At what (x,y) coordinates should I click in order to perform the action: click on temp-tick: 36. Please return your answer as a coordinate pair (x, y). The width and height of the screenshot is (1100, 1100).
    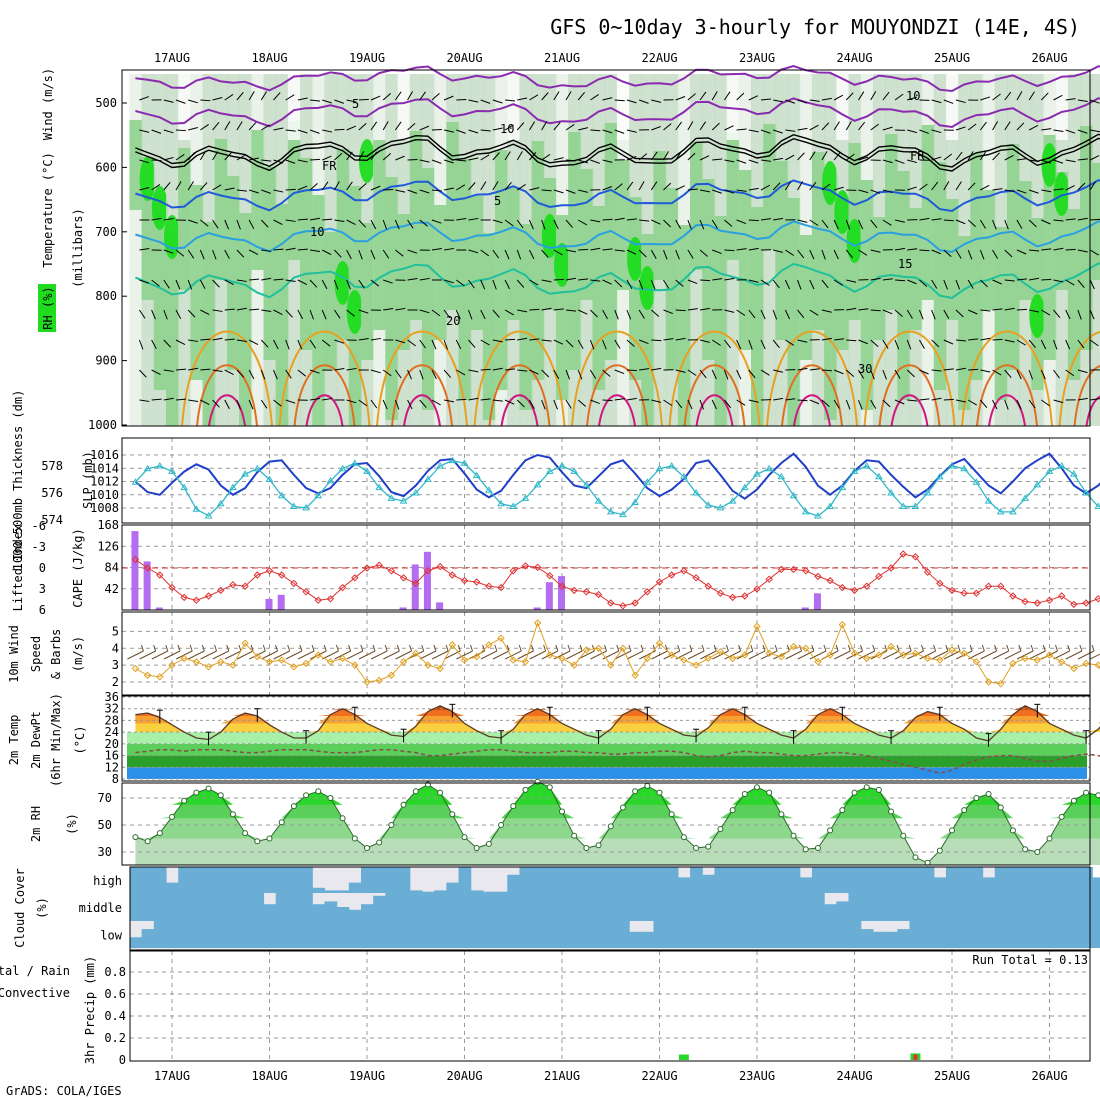
    Looking at the image, I should click on (112, 697).